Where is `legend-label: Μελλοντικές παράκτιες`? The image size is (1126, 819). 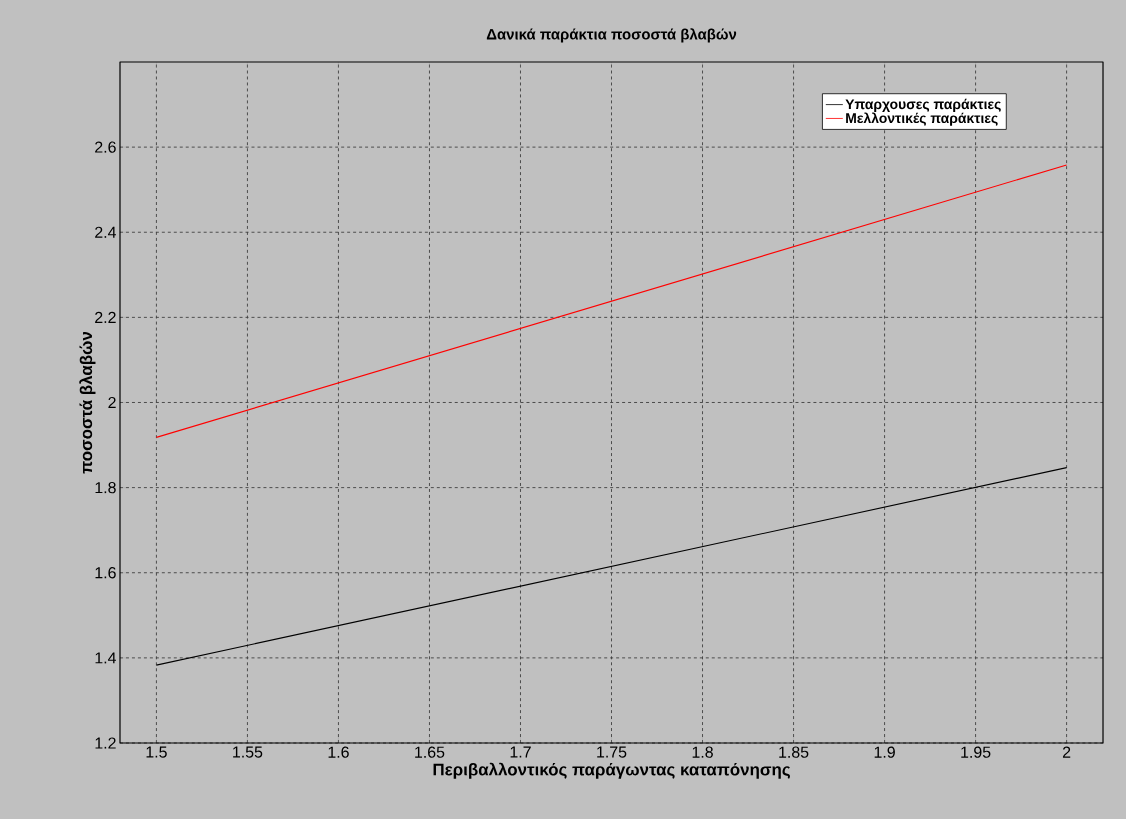
legend-label: Μελλοντικές παράκτιες is located at coordinates (922, 119).